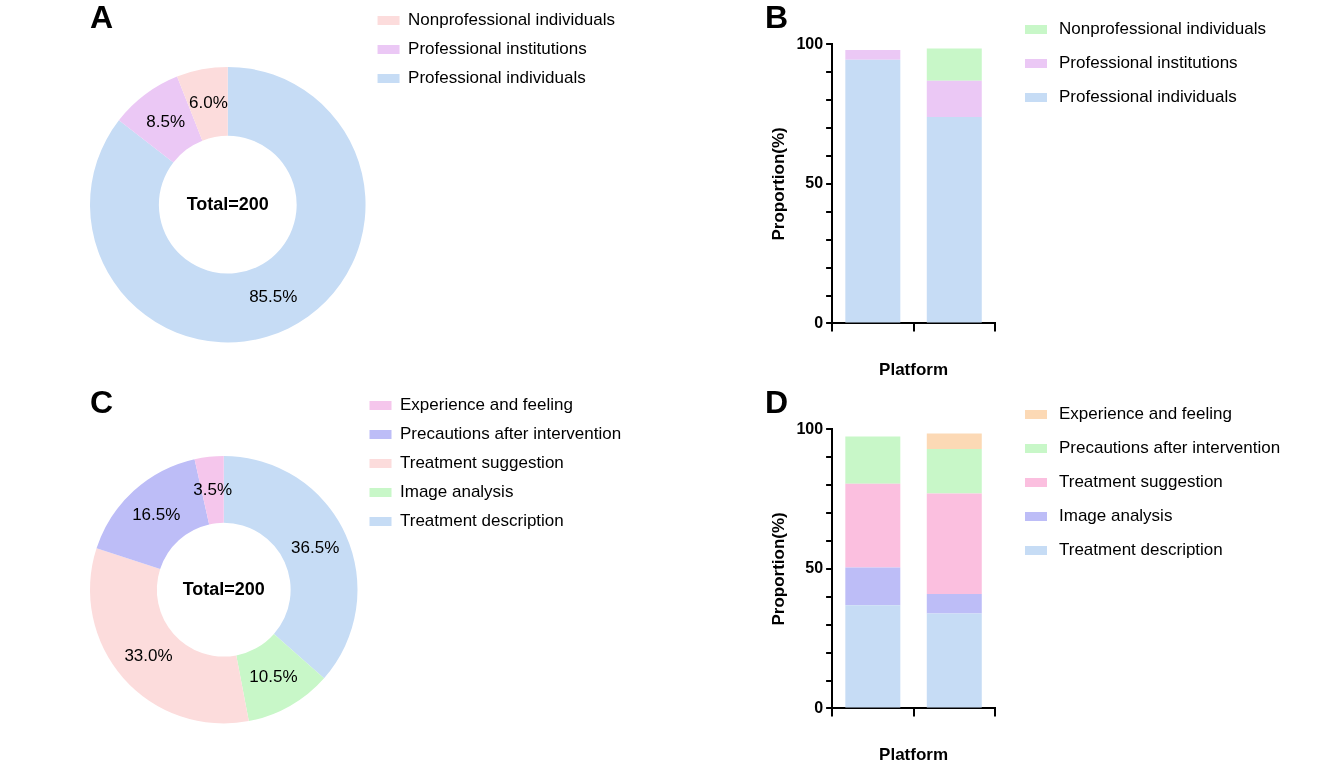 This screenshot has width=1330, height=771. I want to click on chart-title: B, so click(777, 18).